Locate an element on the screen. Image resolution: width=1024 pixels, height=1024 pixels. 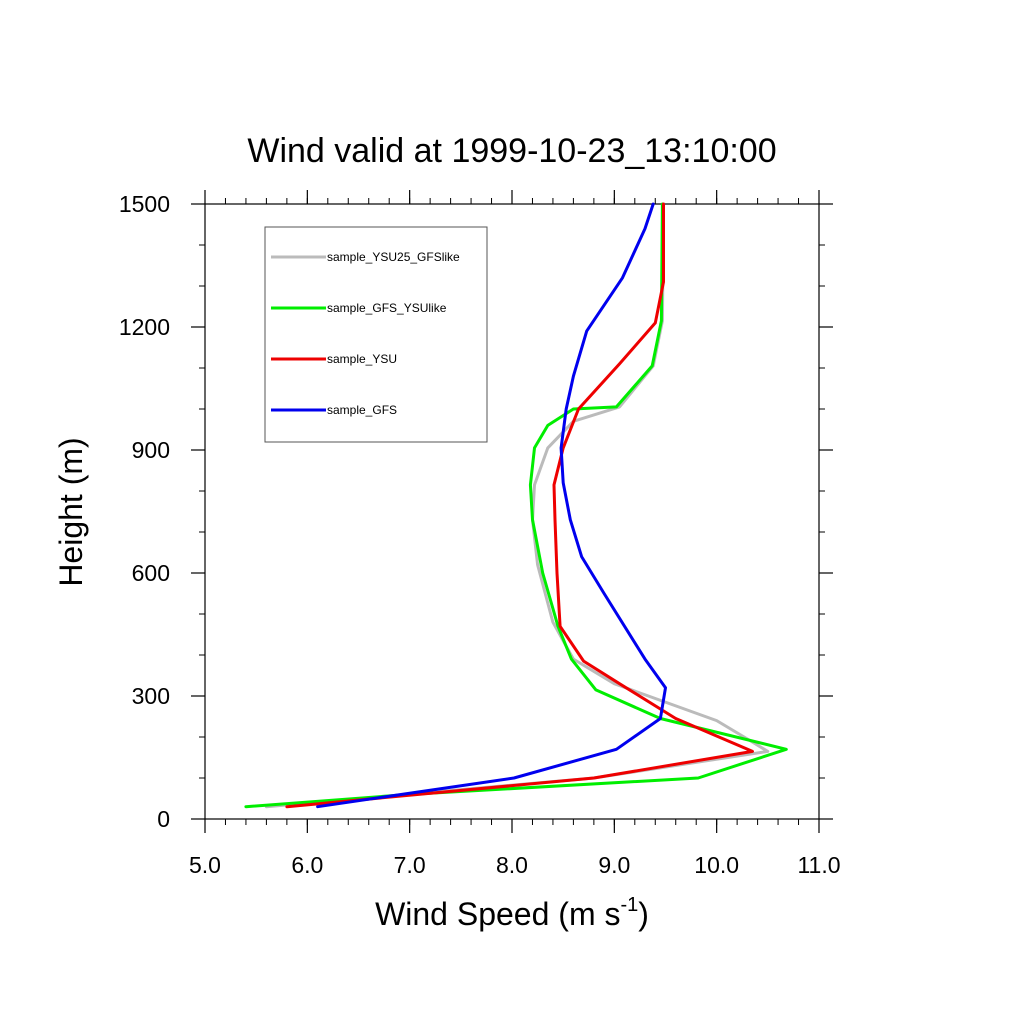
x-tick-label: 10.0 is located at coordinates (716, 865).